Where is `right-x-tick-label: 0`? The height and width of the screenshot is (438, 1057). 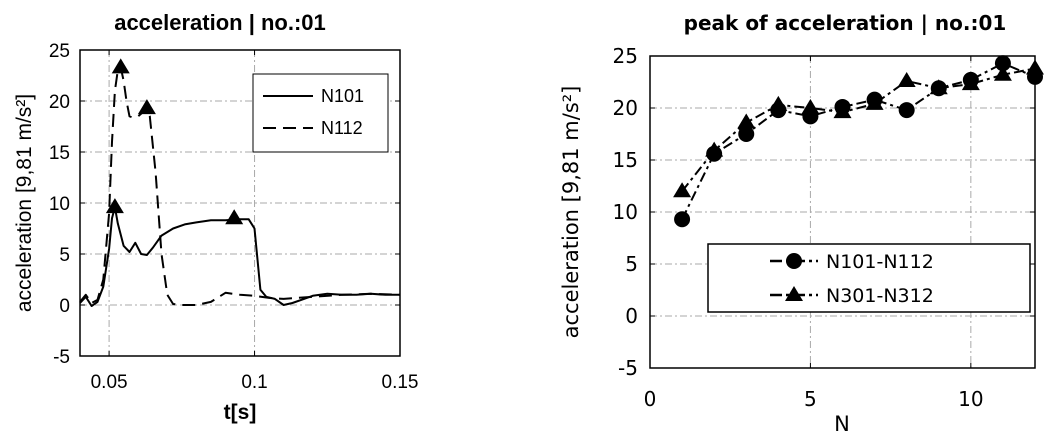 right-x-tick-label: 0 is located at coordinates (650, 399).